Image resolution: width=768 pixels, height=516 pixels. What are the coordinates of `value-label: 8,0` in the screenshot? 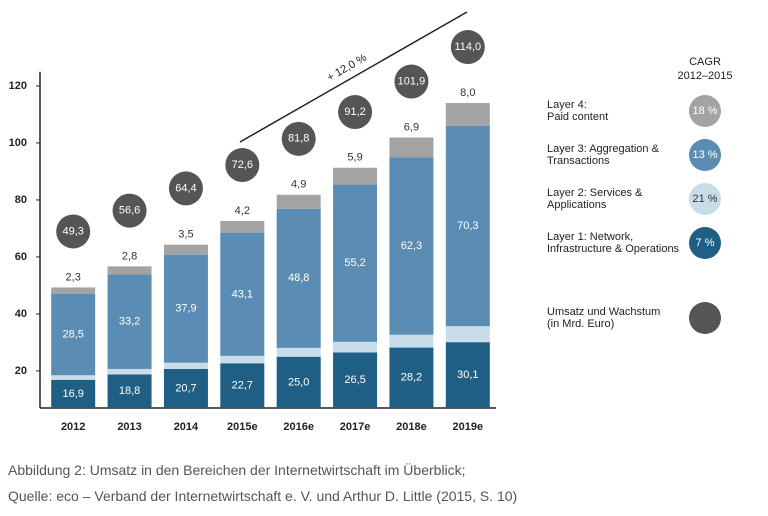 It's located at (467, 93).